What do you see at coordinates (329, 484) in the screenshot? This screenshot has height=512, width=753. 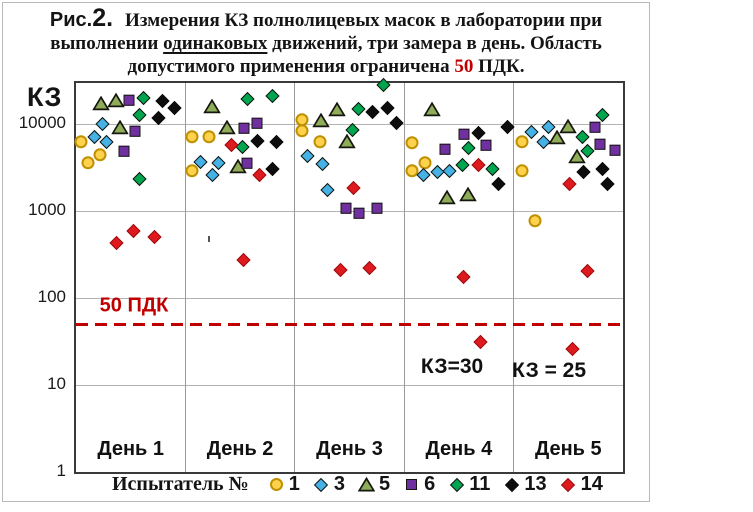 I see `legend-item-3: 3` at bounding box center [329, 484].